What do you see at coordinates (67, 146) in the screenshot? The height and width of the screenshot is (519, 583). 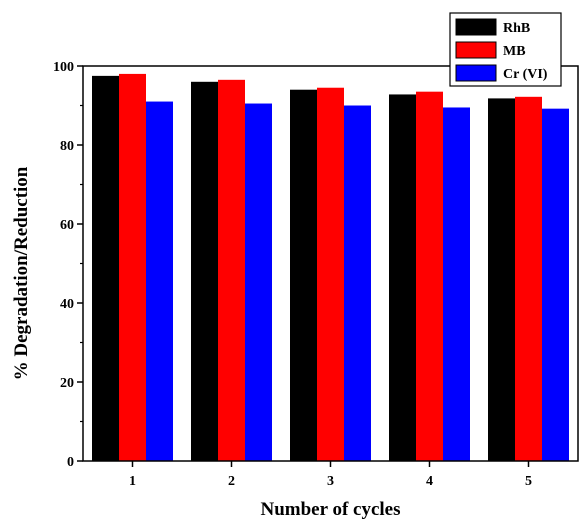 I see `y-tick-label: 80` at bounding box center [67, 146].